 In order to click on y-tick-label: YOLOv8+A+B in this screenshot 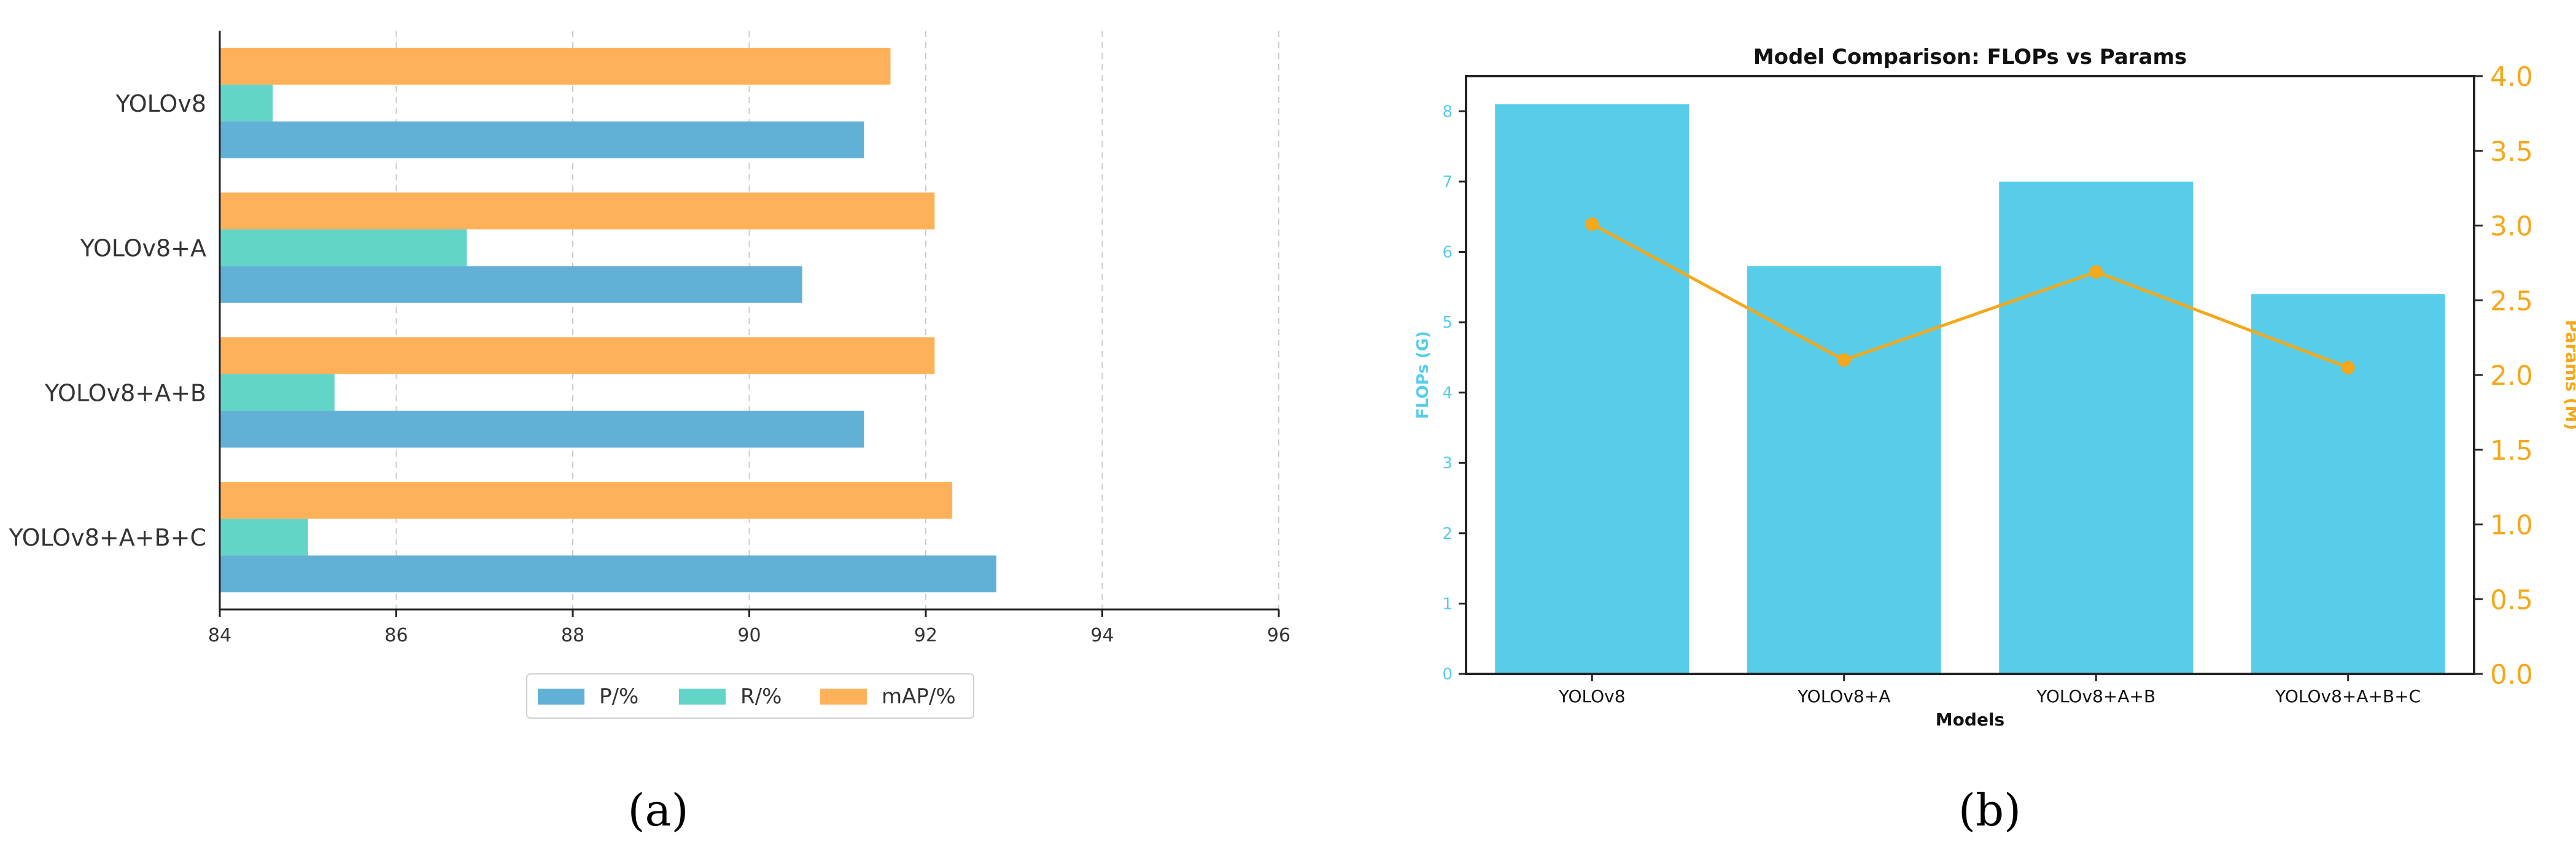, I will do `click(125, 392)`.